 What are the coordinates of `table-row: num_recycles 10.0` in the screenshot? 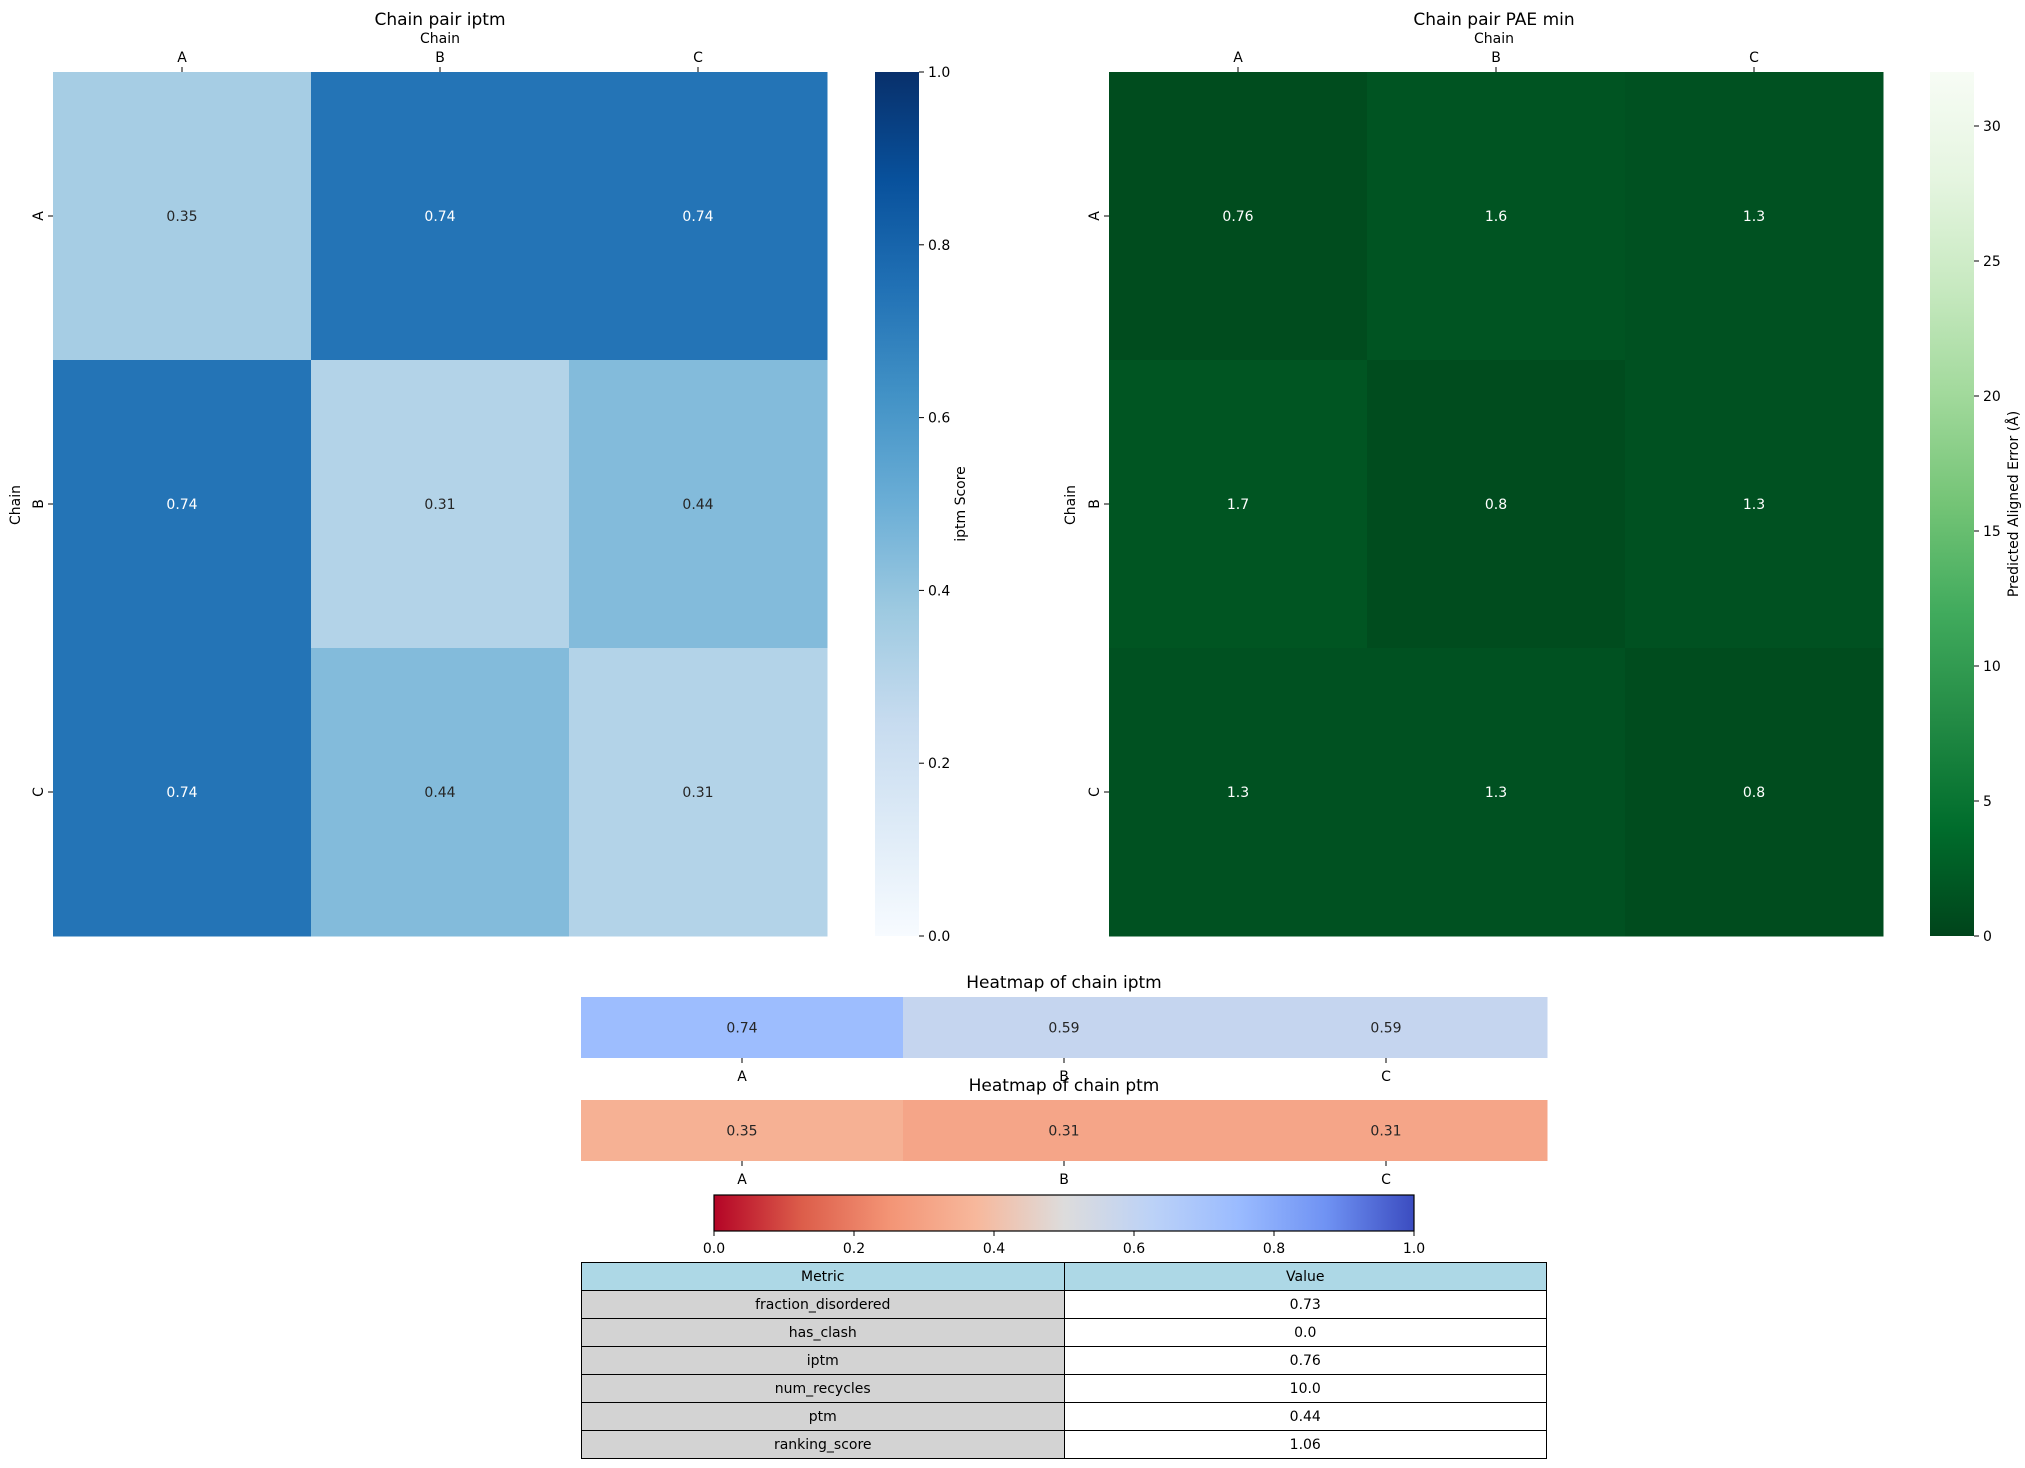 It's located at (1064, 1388).